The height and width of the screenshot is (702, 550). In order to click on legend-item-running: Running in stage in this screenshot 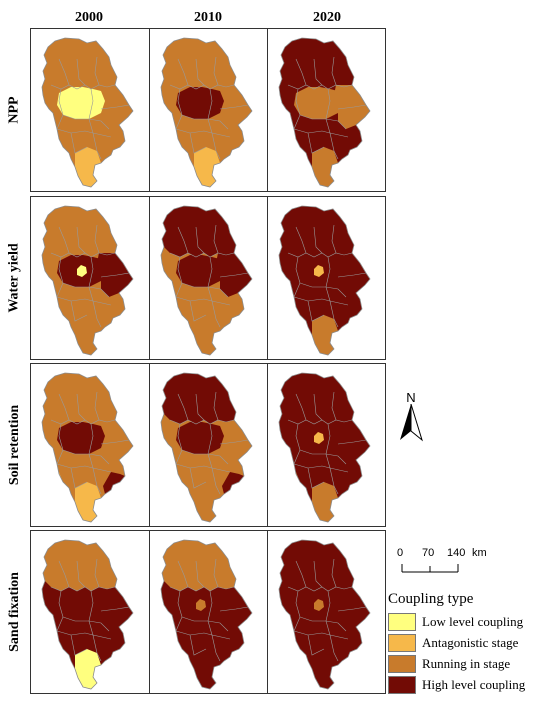, I will do `click(468, 663)`.